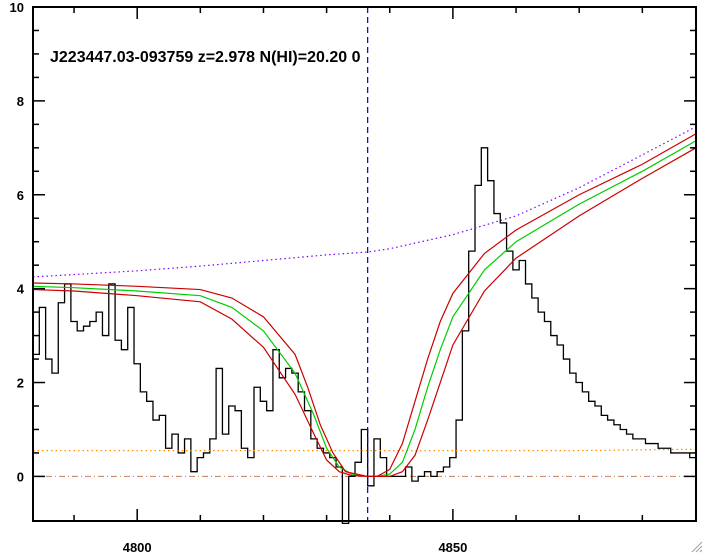 The height and width of the screenshot is (556, 704). Describe the element at coordinates (205, 57) in the screenshot. I see `chart-title: J223447.03-093759 z=2.978 N(HI)=20.20 0` at that location.